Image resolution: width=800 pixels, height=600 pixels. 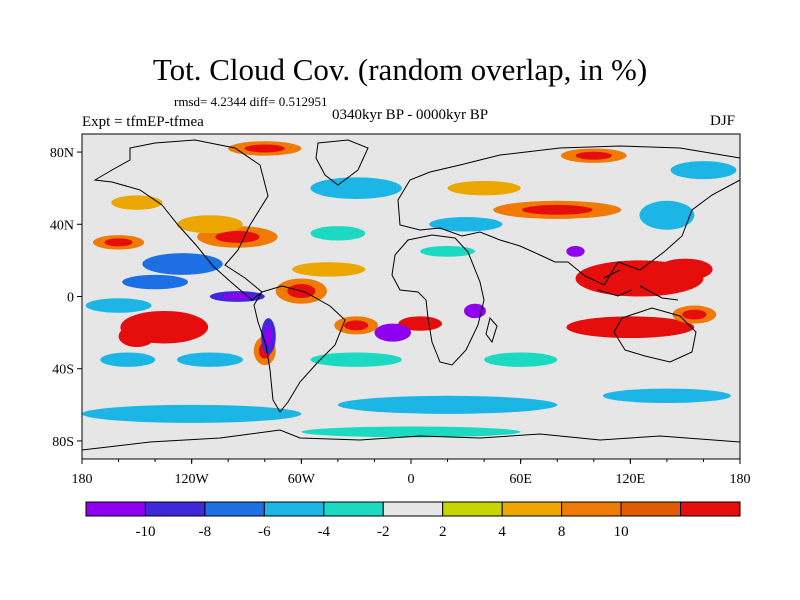 I want to click on coast-maritime-continent, so click(x=638, y=285).